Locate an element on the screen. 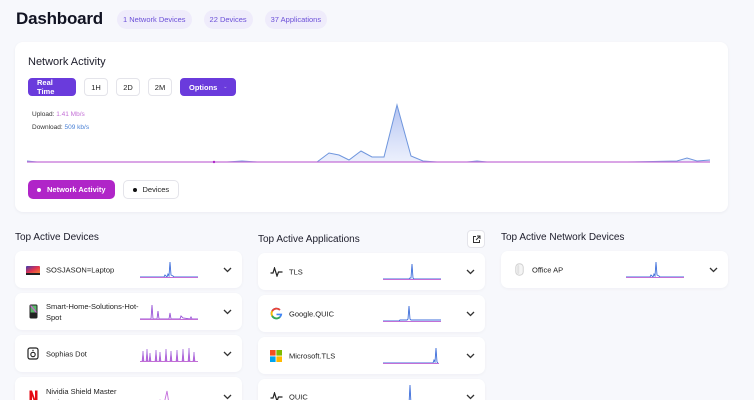 Image resolution: width=754 pixels, height=400 pixels. application-name: QUIC is located at coordinates (298, 396).